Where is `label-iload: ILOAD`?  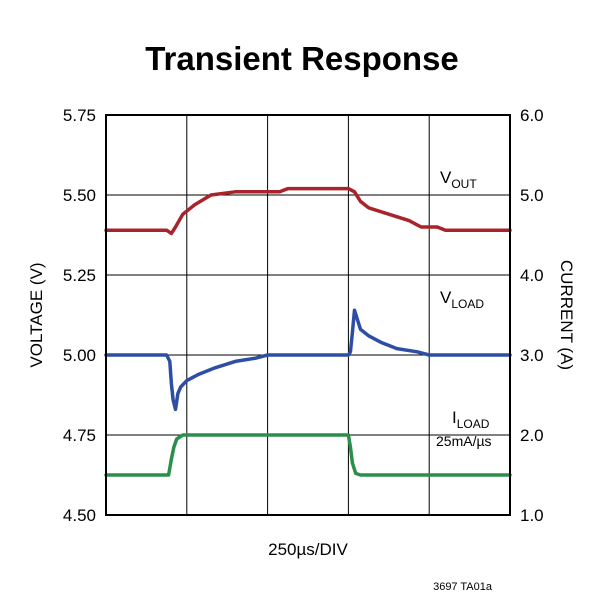 label-iload: ILOAD is located at coordinates (471, 419).